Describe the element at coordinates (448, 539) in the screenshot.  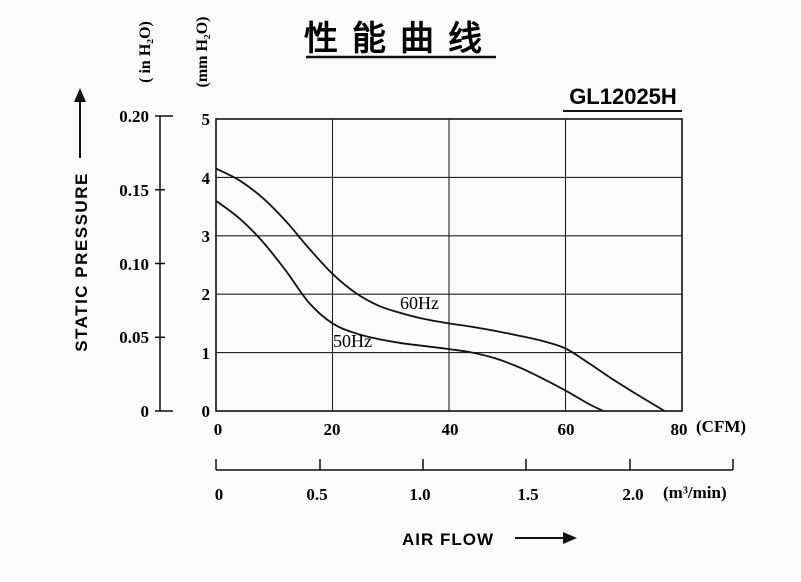
I see `x-axis-label: AIR FLOW` at that location.